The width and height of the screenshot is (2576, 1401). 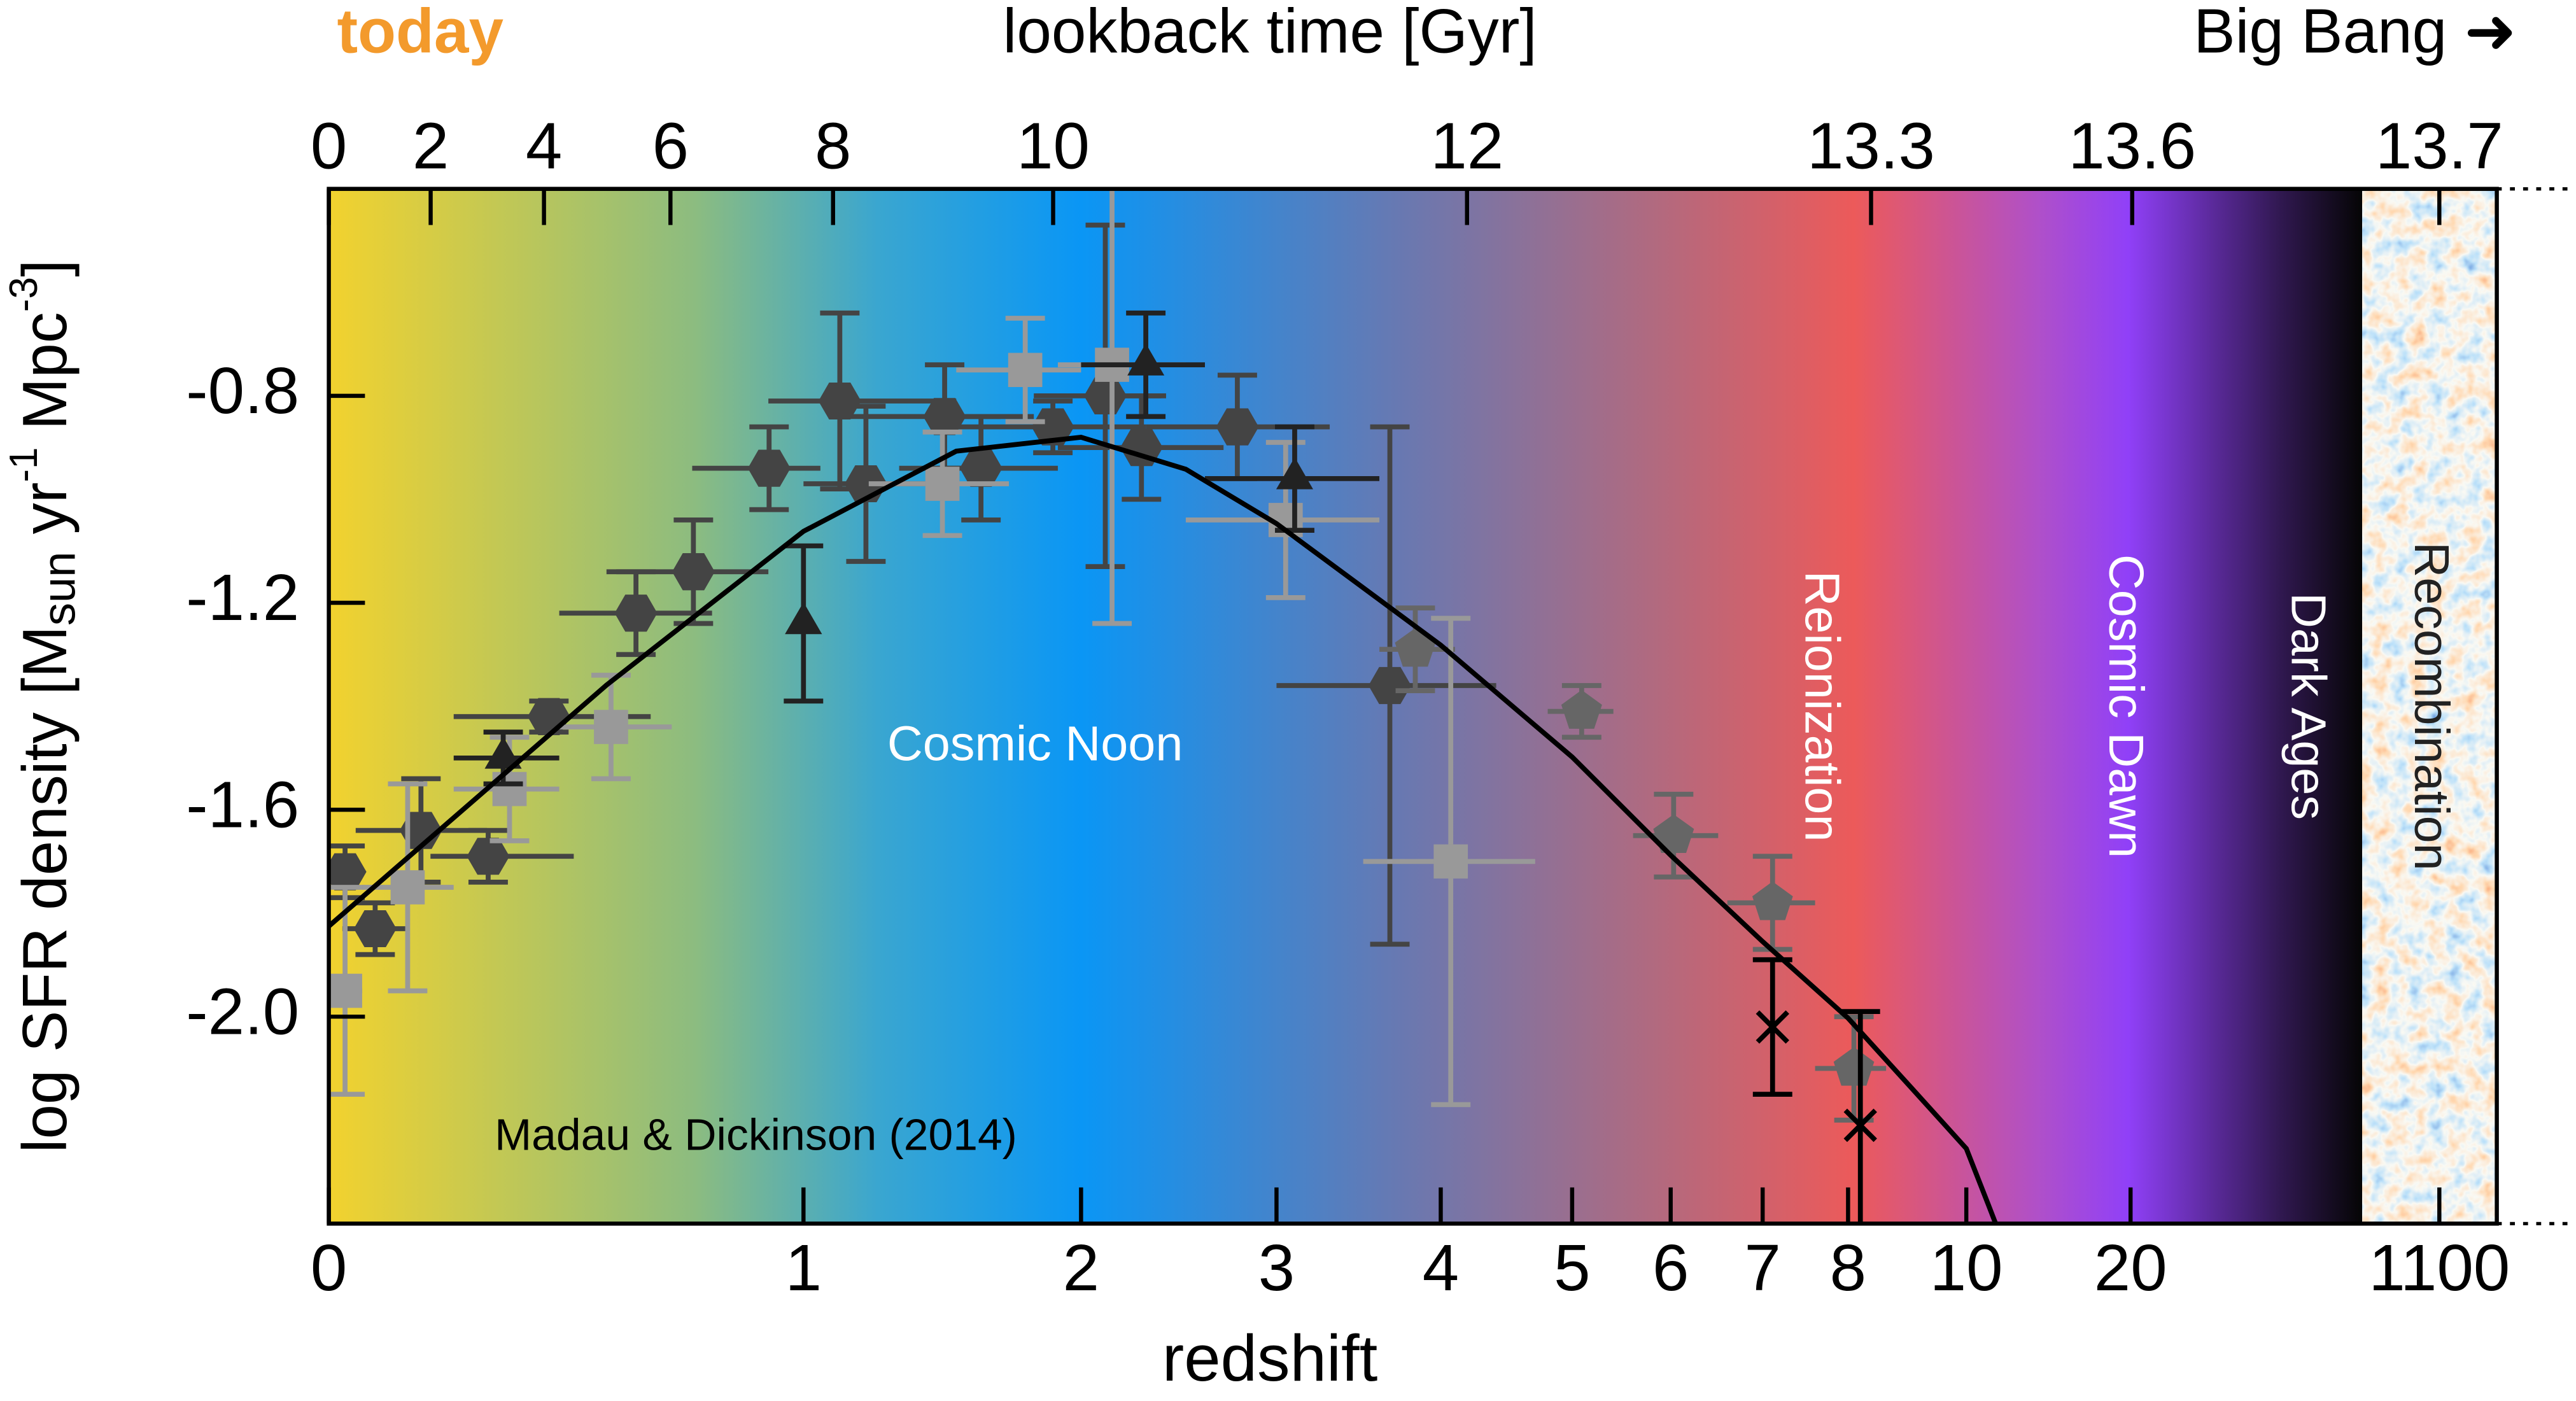 What do you see at coordinates (243, 390) in the screenshot?
I see `y-tick-label: -0.8` at bounding box center [243, 390].